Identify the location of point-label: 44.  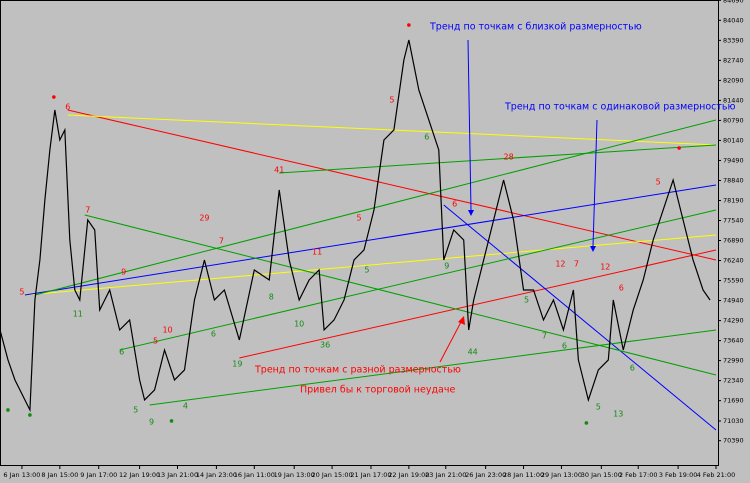
(473, 351).